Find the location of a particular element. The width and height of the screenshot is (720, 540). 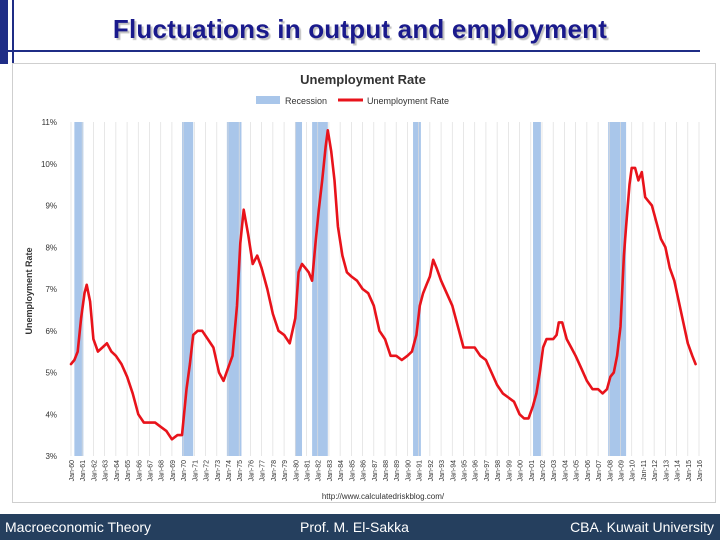

x-tick-label: Jan-90 is located at coordinates (408, 471).